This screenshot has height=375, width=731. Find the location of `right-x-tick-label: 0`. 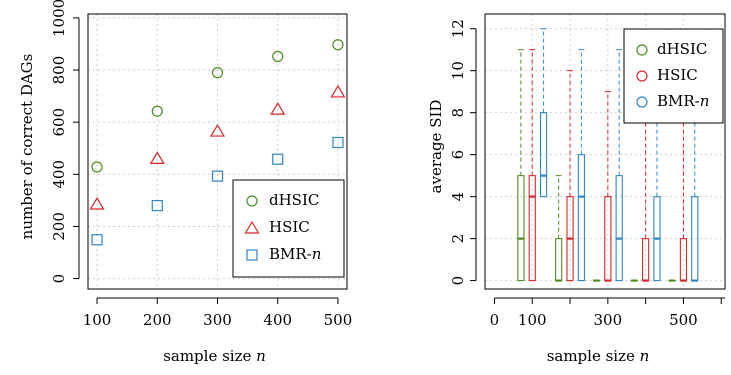

right-x-tick-label: 0 is located at coordinates (495, 320).